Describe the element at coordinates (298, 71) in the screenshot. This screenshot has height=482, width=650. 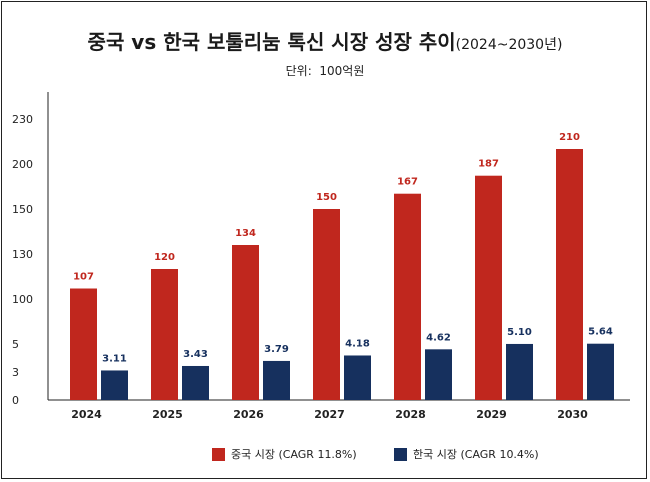
I see `unit-prefix: 단위:` at that location.